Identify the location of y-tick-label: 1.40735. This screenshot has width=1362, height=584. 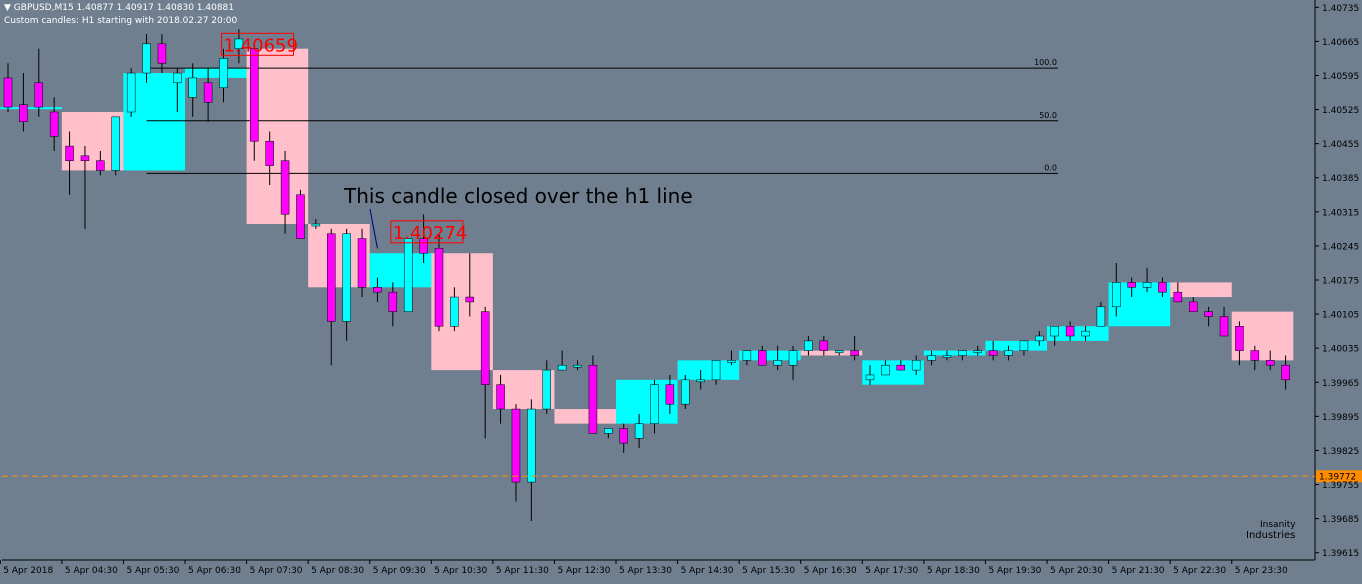
(1340, 9).